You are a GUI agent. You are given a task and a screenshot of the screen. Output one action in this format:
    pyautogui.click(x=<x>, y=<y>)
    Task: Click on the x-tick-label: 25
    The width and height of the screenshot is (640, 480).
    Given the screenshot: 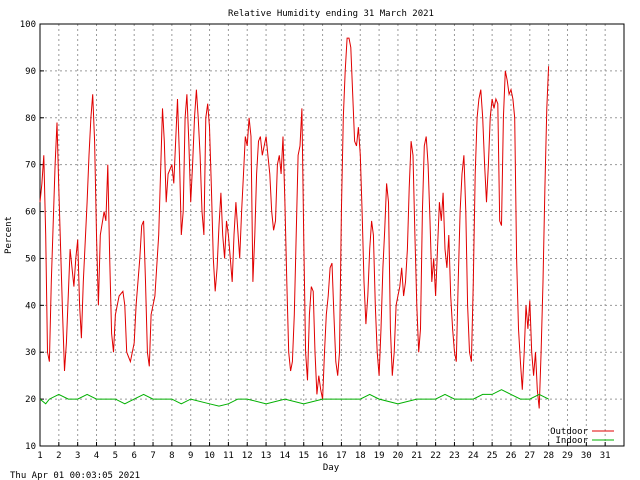 What is the action you would take?
    pyautogui.click(x=492, y=456)
    